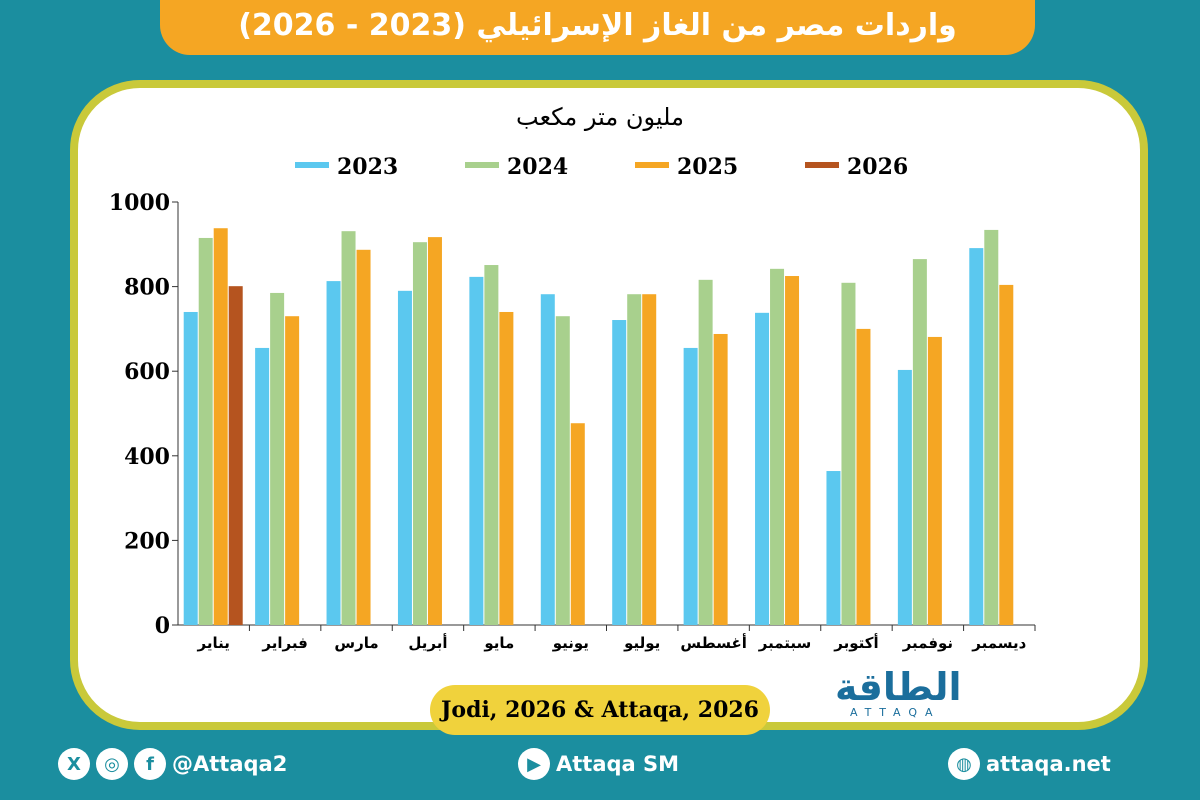 The image size is (1200, 800). I want to click on globe-icon: ◍, so click(964, 764).